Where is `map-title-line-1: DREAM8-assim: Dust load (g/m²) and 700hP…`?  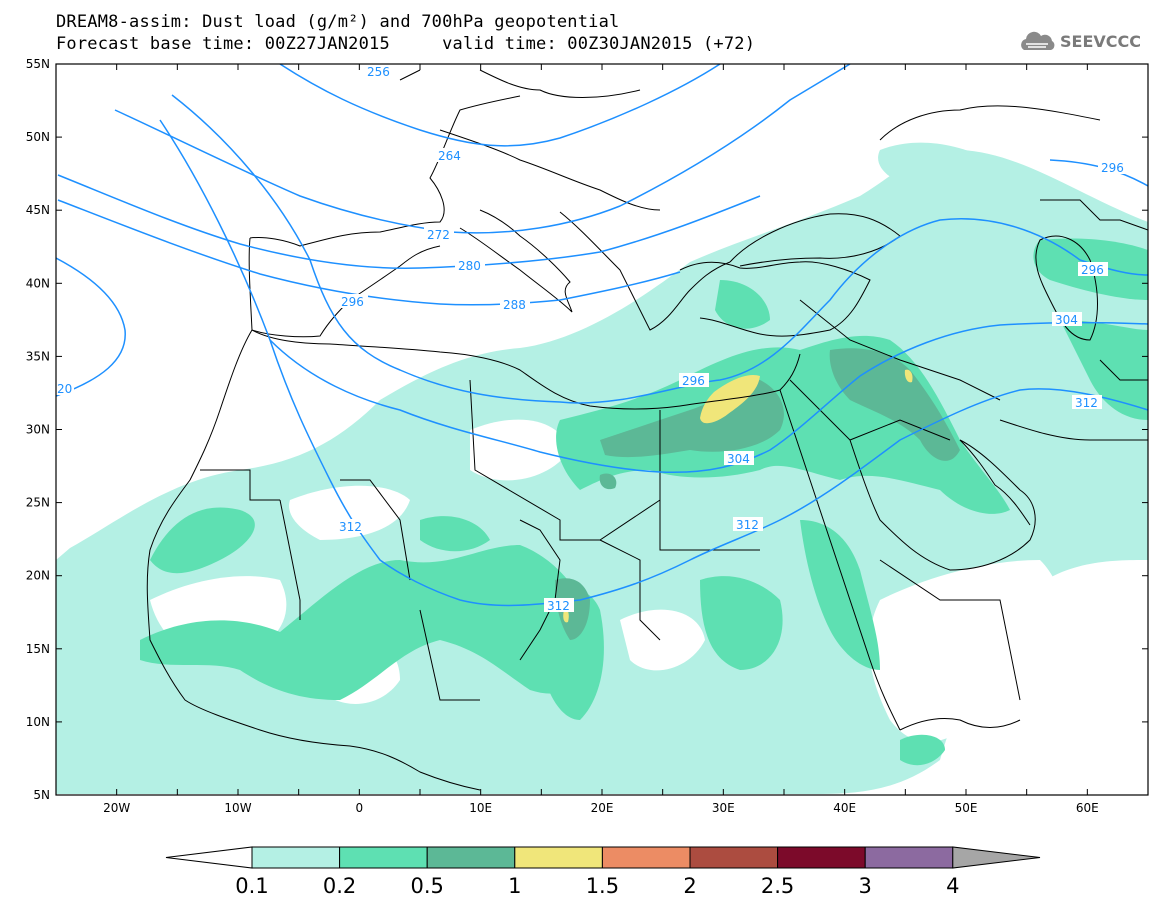 map-title-line-1: DREAM8-assim: Dust load (g/m²) and 700hP… is located at coordinates (338, 22).